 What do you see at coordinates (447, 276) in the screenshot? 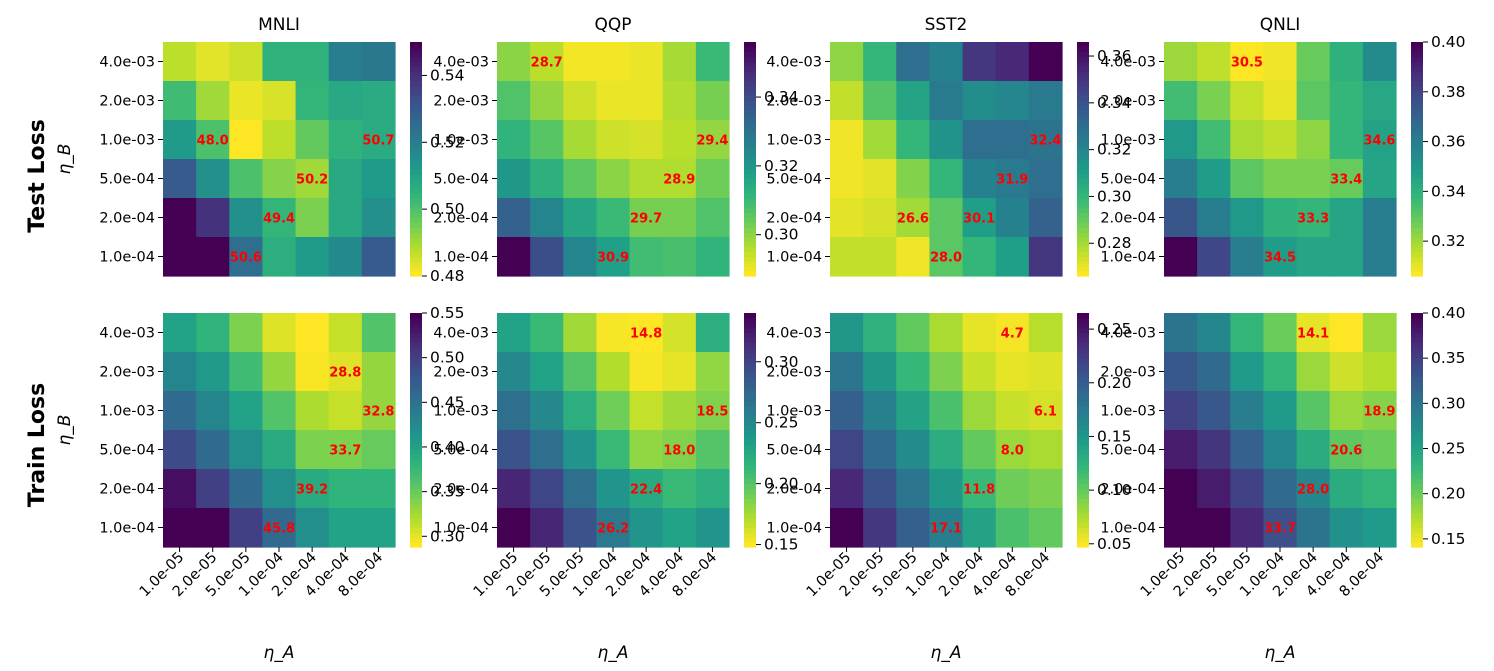
I see `colorbar-tick-label: 0.48` at bounding box center [447, 276].